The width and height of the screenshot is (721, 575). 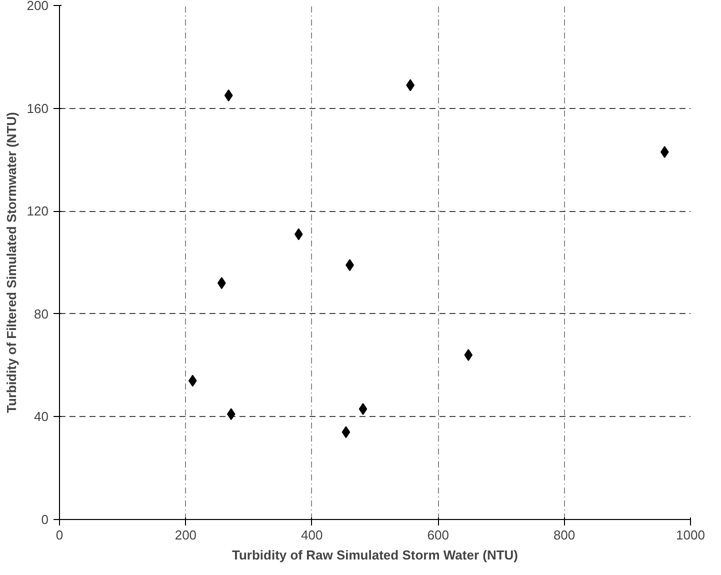 What do you see at coordinates (564, 535) in the screenshot?
I see `x-tick-label: 800` at bounding box center [564, 535].